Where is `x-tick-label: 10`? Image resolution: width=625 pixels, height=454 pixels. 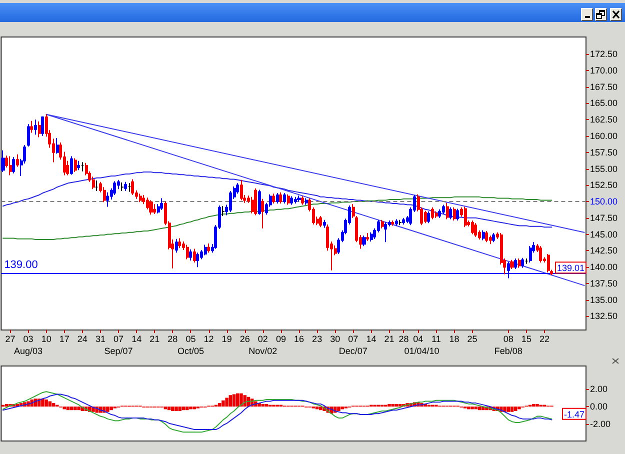 x-tick-label: 10 is located at coordinates (46, 339).